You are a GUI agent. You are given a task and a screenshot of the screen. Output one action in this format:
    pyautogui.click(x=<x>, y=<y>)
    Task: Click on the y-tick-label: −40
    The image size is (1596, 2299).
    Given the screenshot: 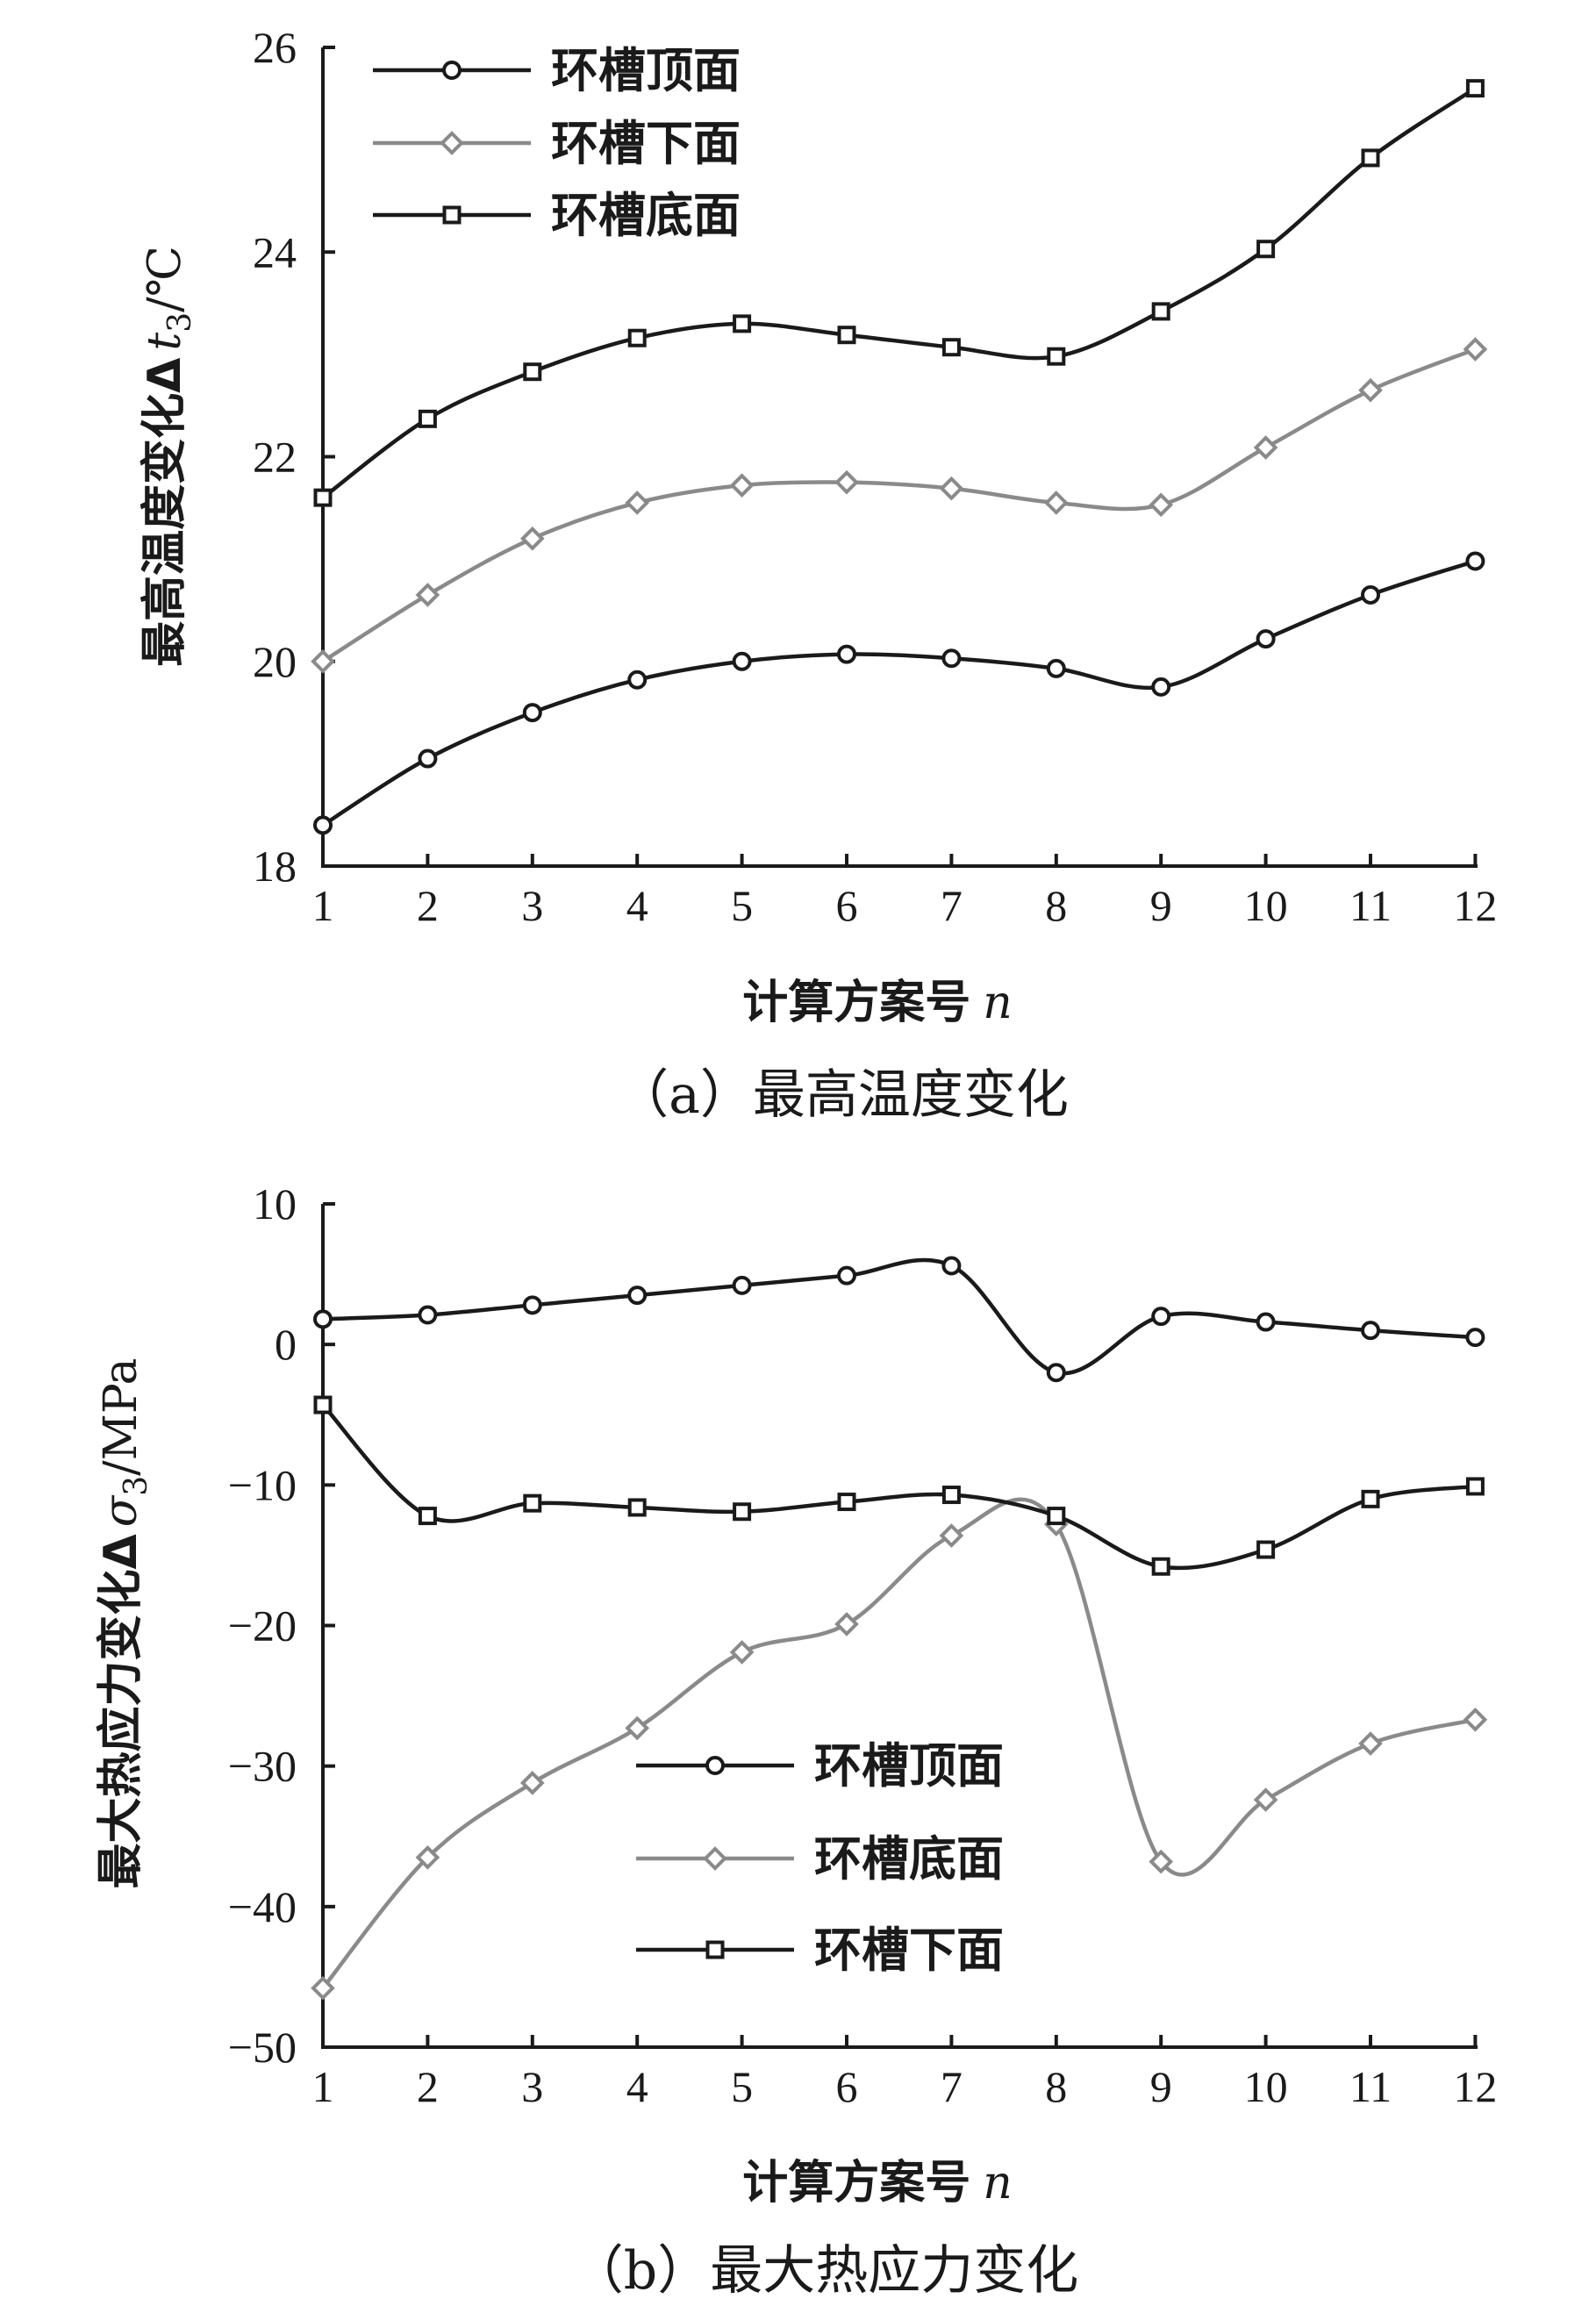 What is the action you would take?
    pyautogui.click(x=262, y=1906)
    